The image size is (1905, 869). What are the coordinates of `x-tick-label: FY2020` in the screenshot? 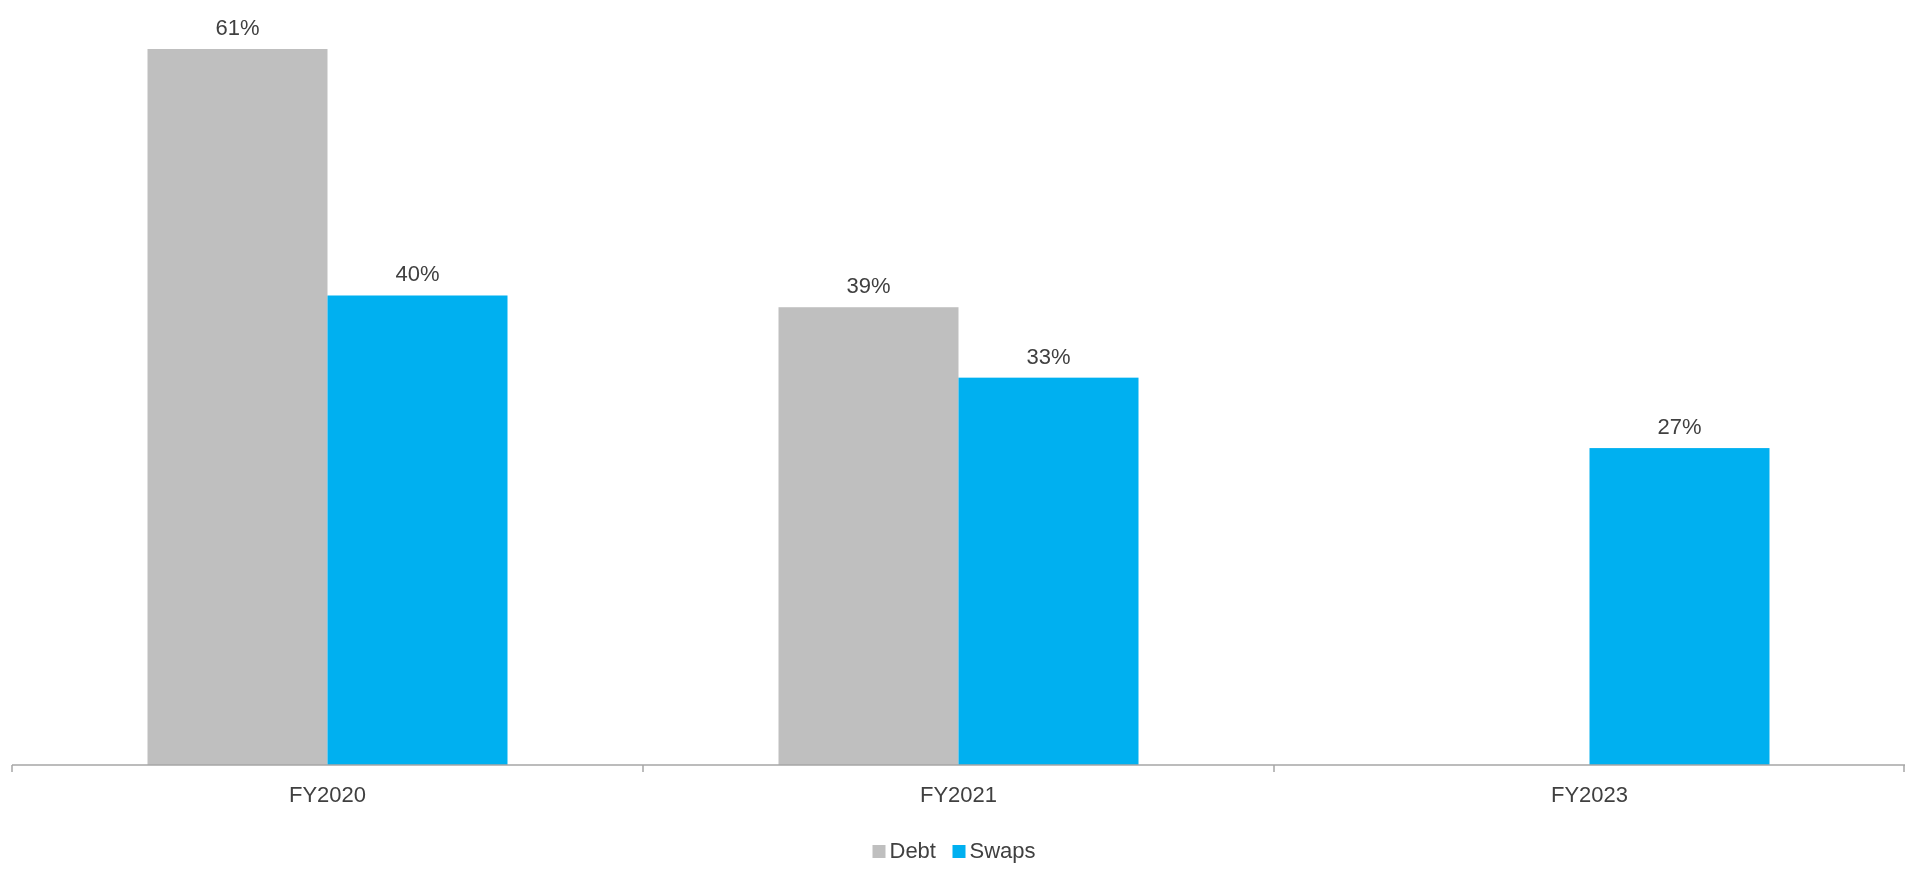 It's located at (327, 794).